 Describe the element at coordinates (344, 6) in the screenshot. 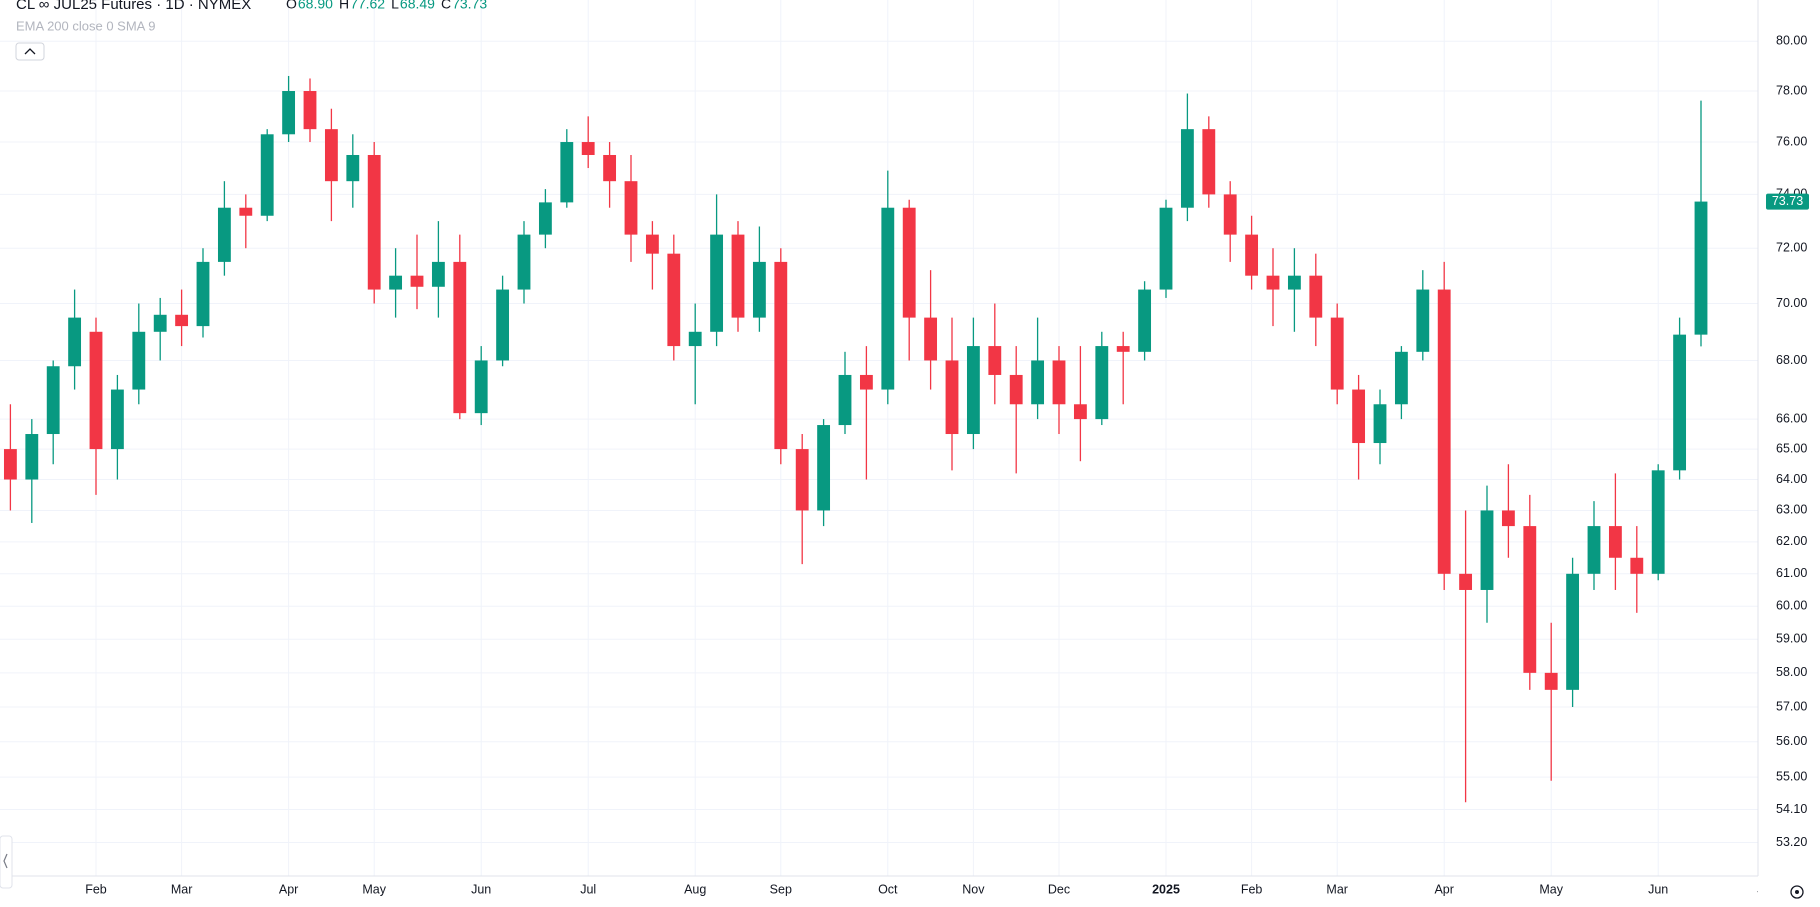

I see `ohlc-label: H` at that location.